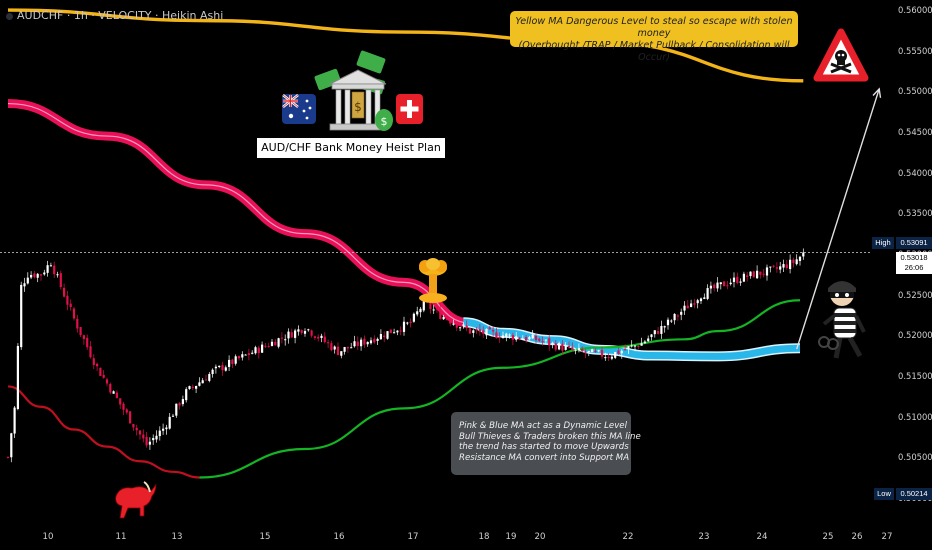 The image size is (932, 550). Describe the element at coordinates (914, 267) in the screenshot. I see `bar-countdown: 26:06` at that location.